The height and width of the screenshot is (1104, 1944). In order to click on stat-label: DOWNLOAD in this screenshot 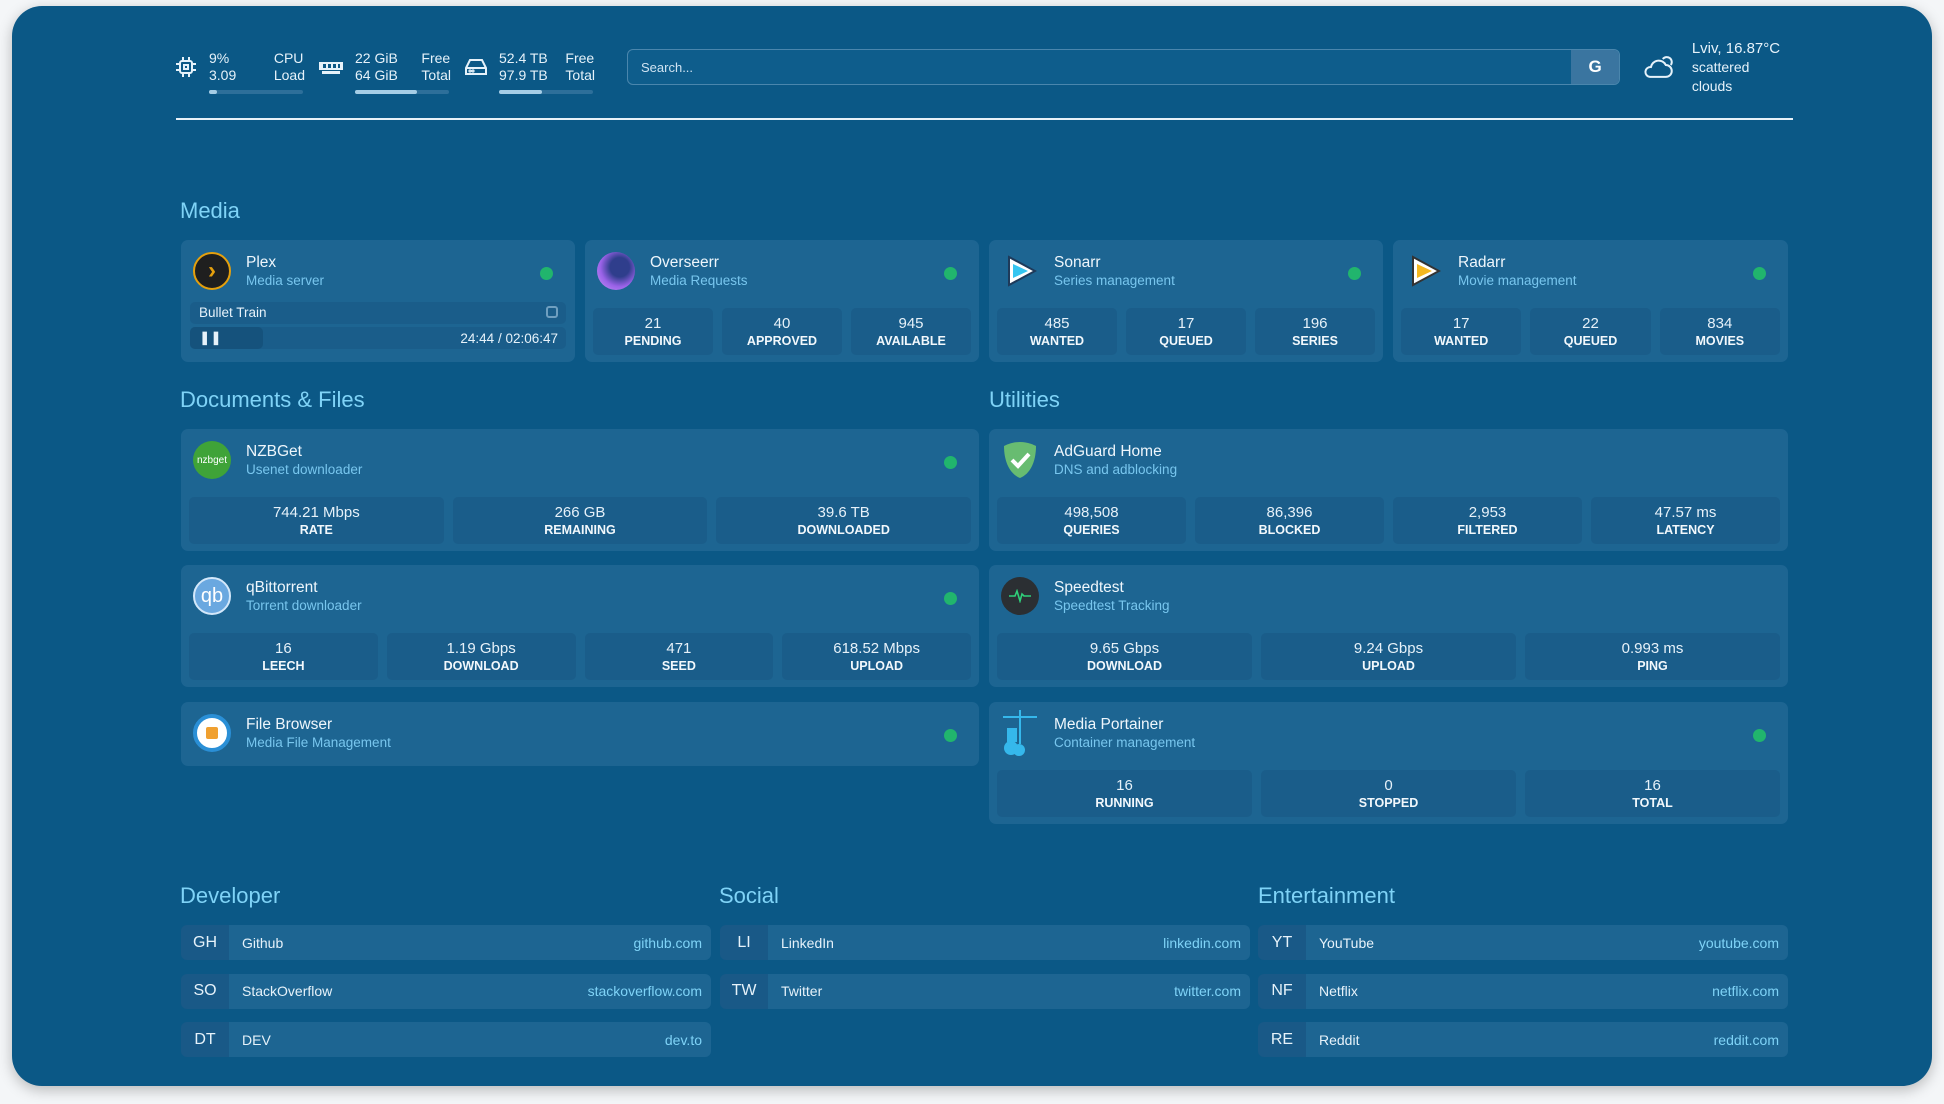, I will do `click(1124, 666)`.